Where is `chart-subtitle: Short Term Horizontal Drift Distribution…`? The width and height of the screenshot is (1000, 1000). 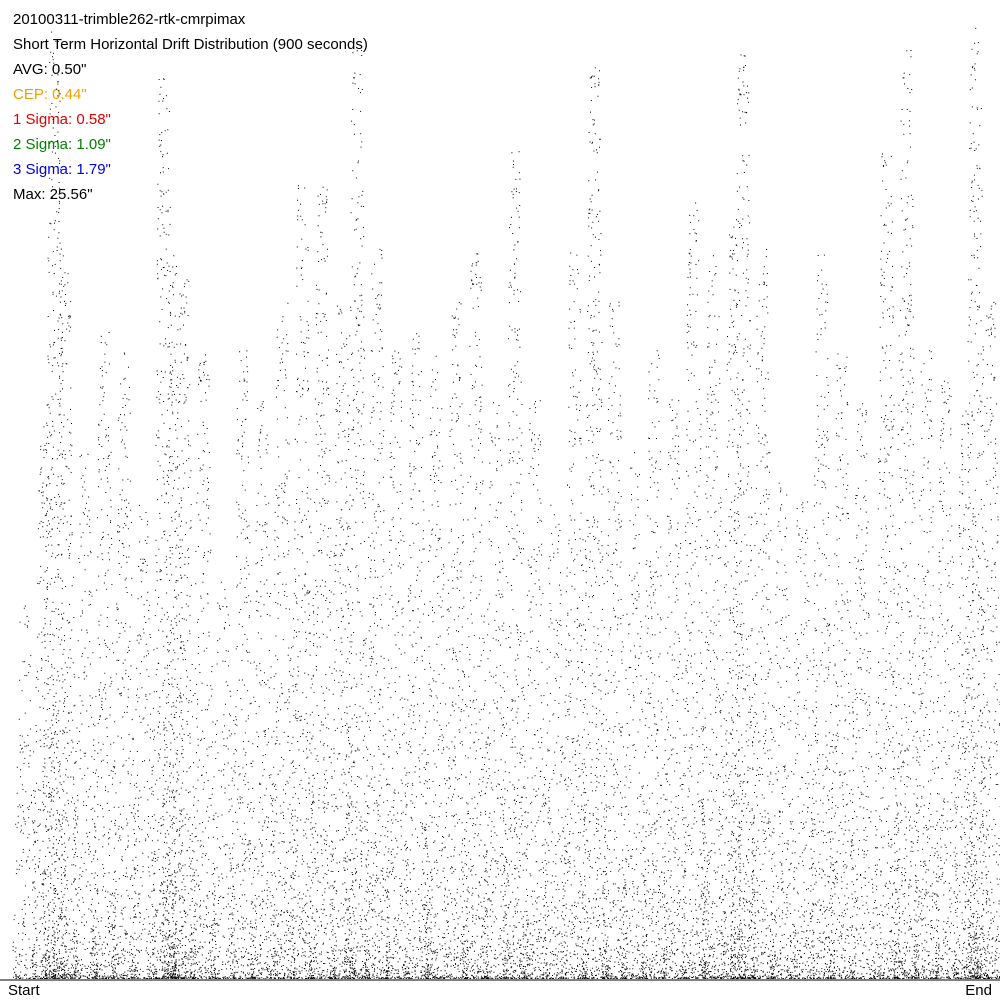
chart-subtitle: Short Term Horizontal Drift Distribution… is located at coordinates (190, 44).